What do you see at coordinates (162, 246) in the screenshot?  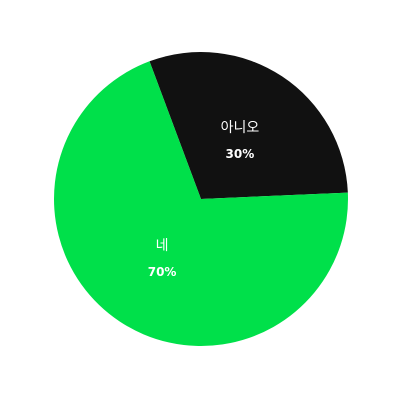 I see `slice-label-1: 네` at bounding box center [162, 246].